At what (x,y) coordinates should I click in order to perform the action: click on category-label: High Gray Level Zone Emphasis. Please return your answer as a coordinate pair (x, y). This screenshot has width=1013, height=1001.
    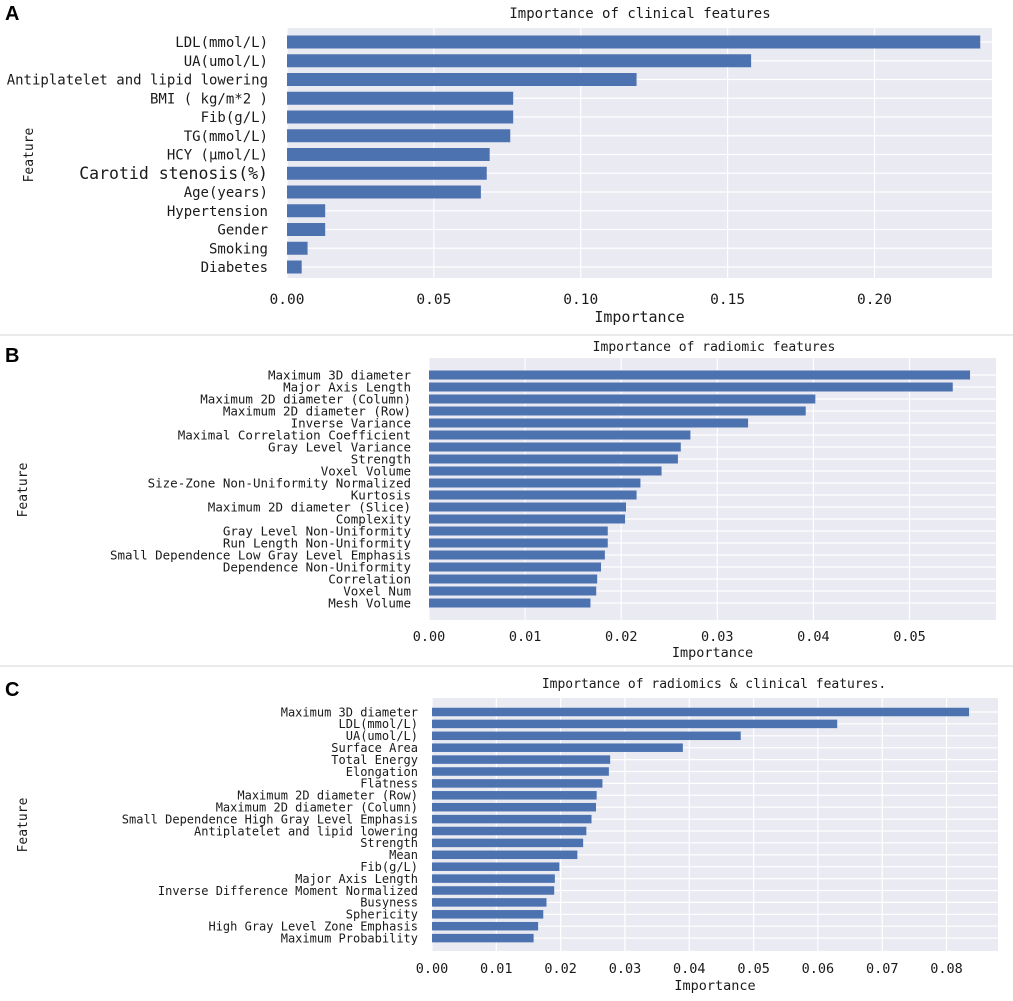
    Looking at the image, I should click on (313, 927).